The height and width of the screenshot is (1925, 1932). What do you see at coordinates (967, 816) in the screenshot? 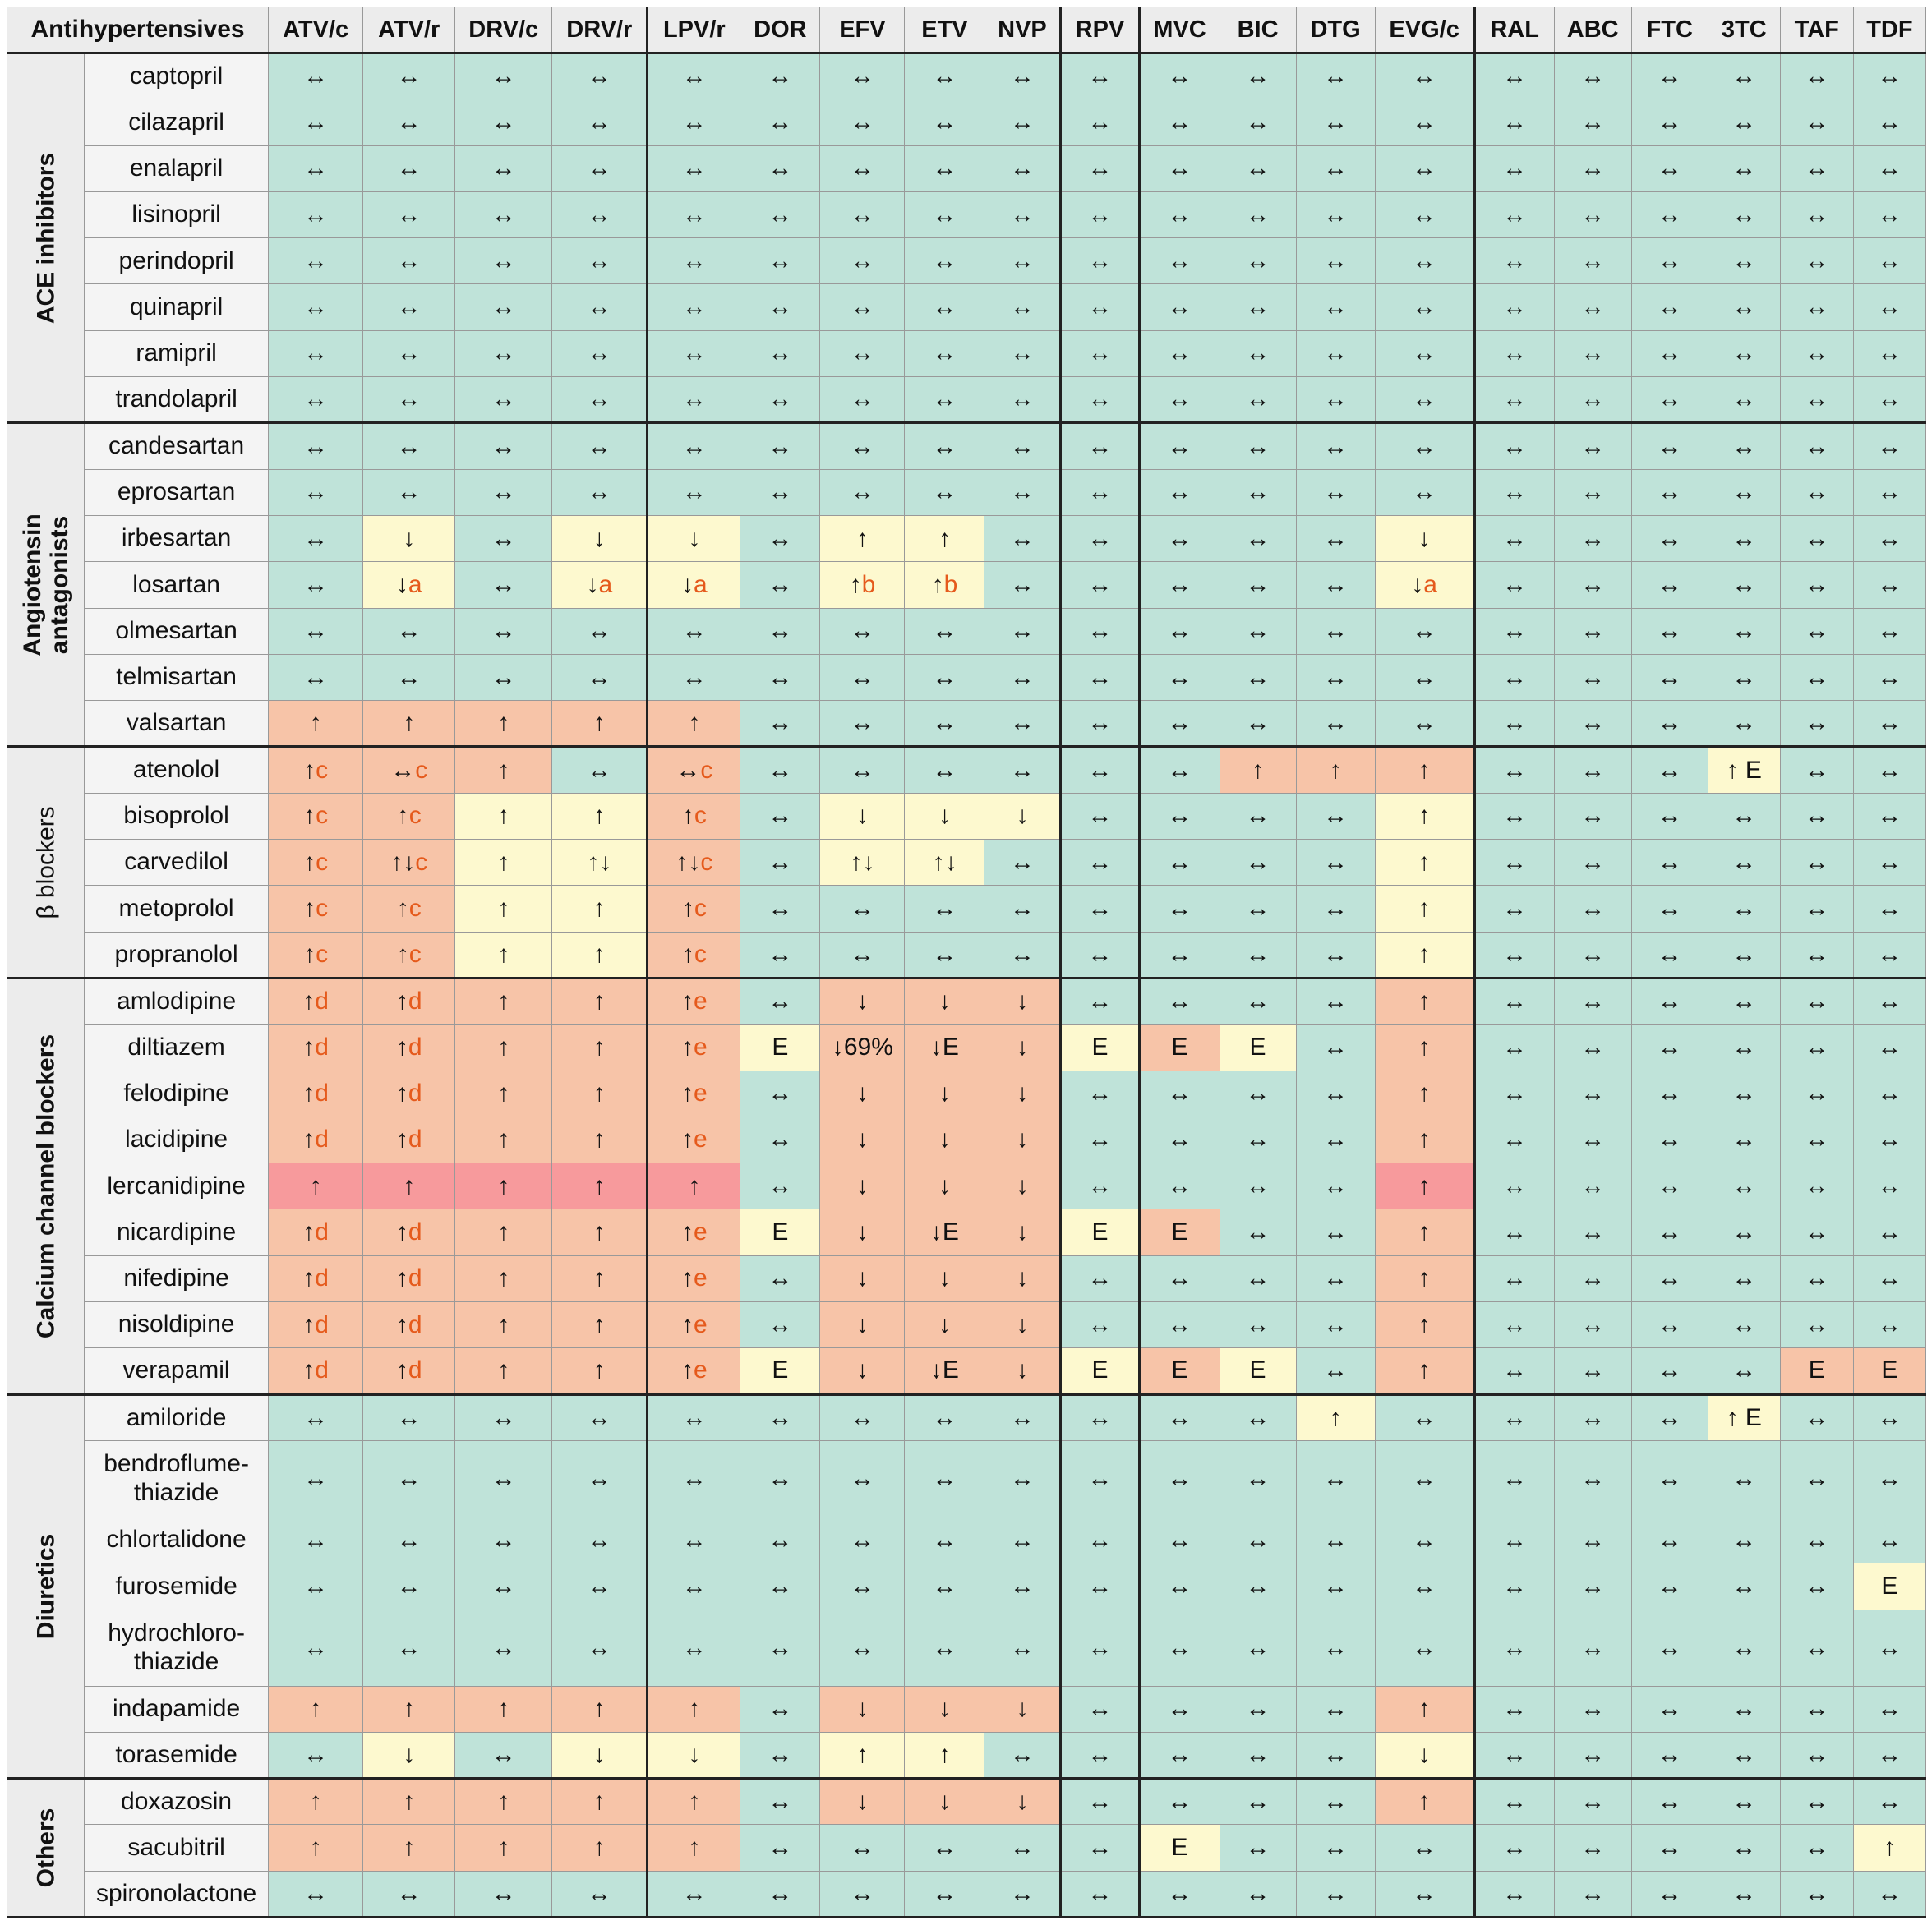
I see `table-row: bisoprolol ↑c ↑c ↑ ↑ ↑c ↔ ↓ ↓ ↓ ↔ ↔ ↔ ↔ ↑ ↔ ↔ ↔ ↔ ↔ ↔` at bounding box center [967, 816].